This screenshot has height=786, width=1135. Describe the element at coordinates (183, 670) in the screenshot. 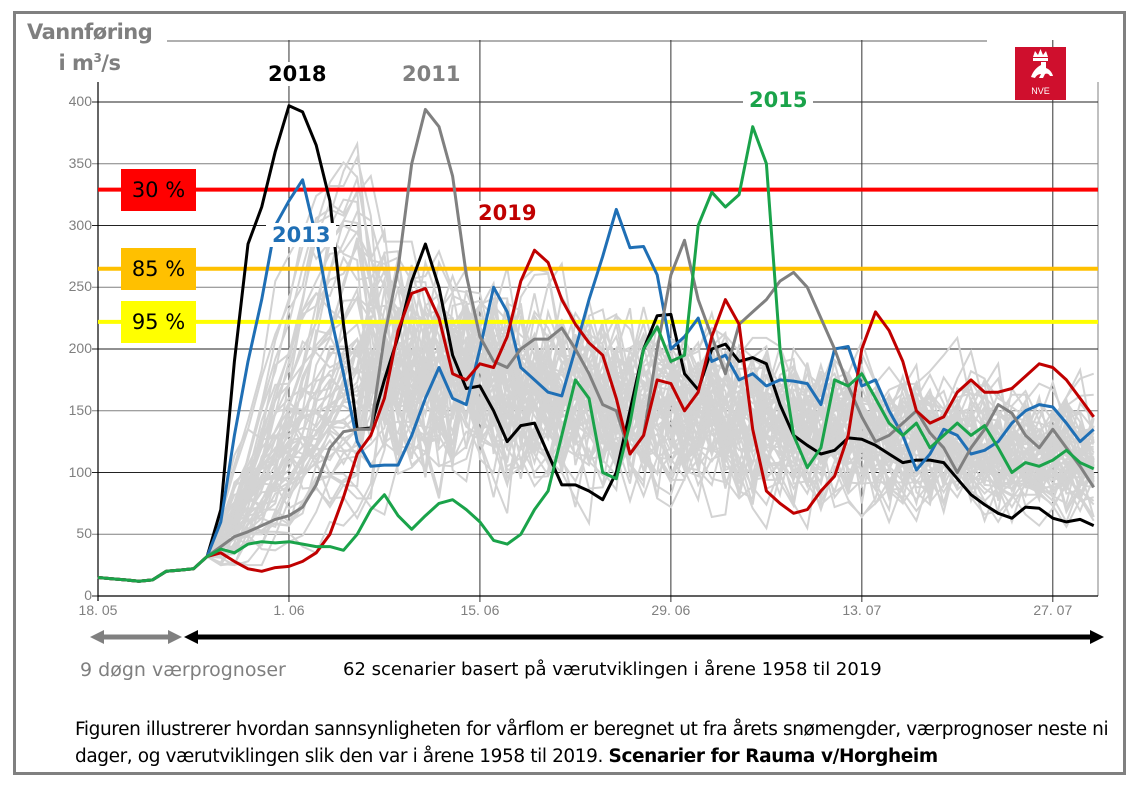

I see `forecast-period-label: 9 døgn værprognoser` at that location.